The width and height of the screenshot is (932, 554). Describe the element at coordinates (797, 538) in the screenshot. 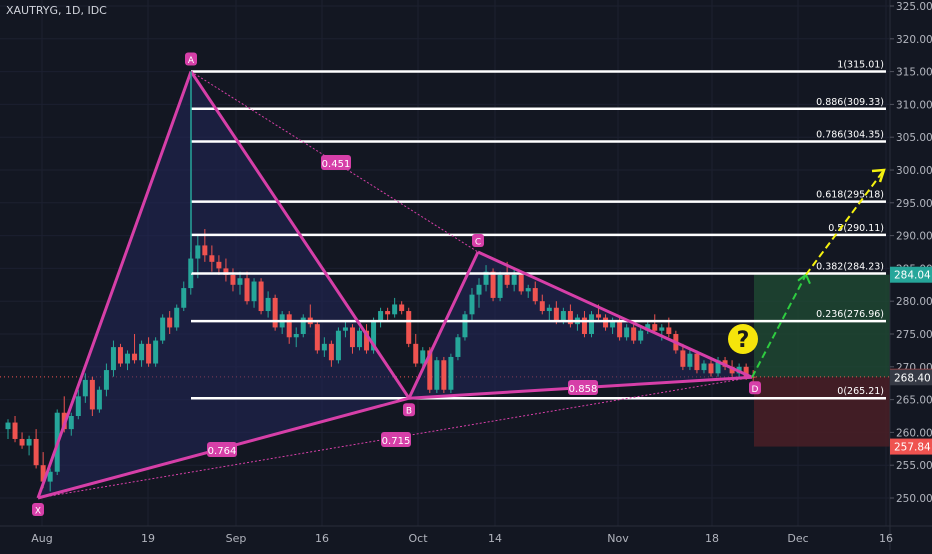

I see `x-tick-label: Dec` at that location.